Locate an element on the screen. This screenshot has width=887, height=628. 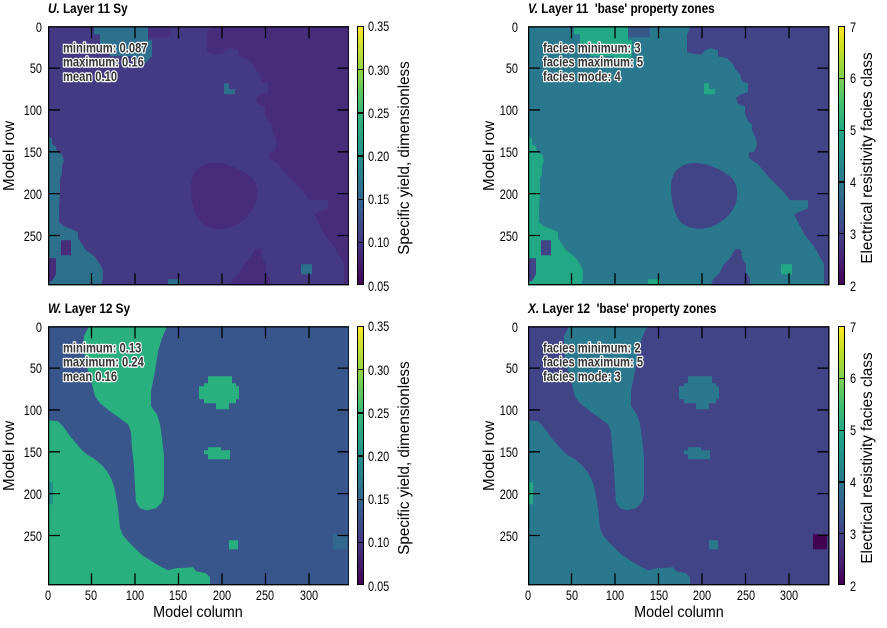
svg-text: maximum: 0.24 is located at coordinates (103, 362).